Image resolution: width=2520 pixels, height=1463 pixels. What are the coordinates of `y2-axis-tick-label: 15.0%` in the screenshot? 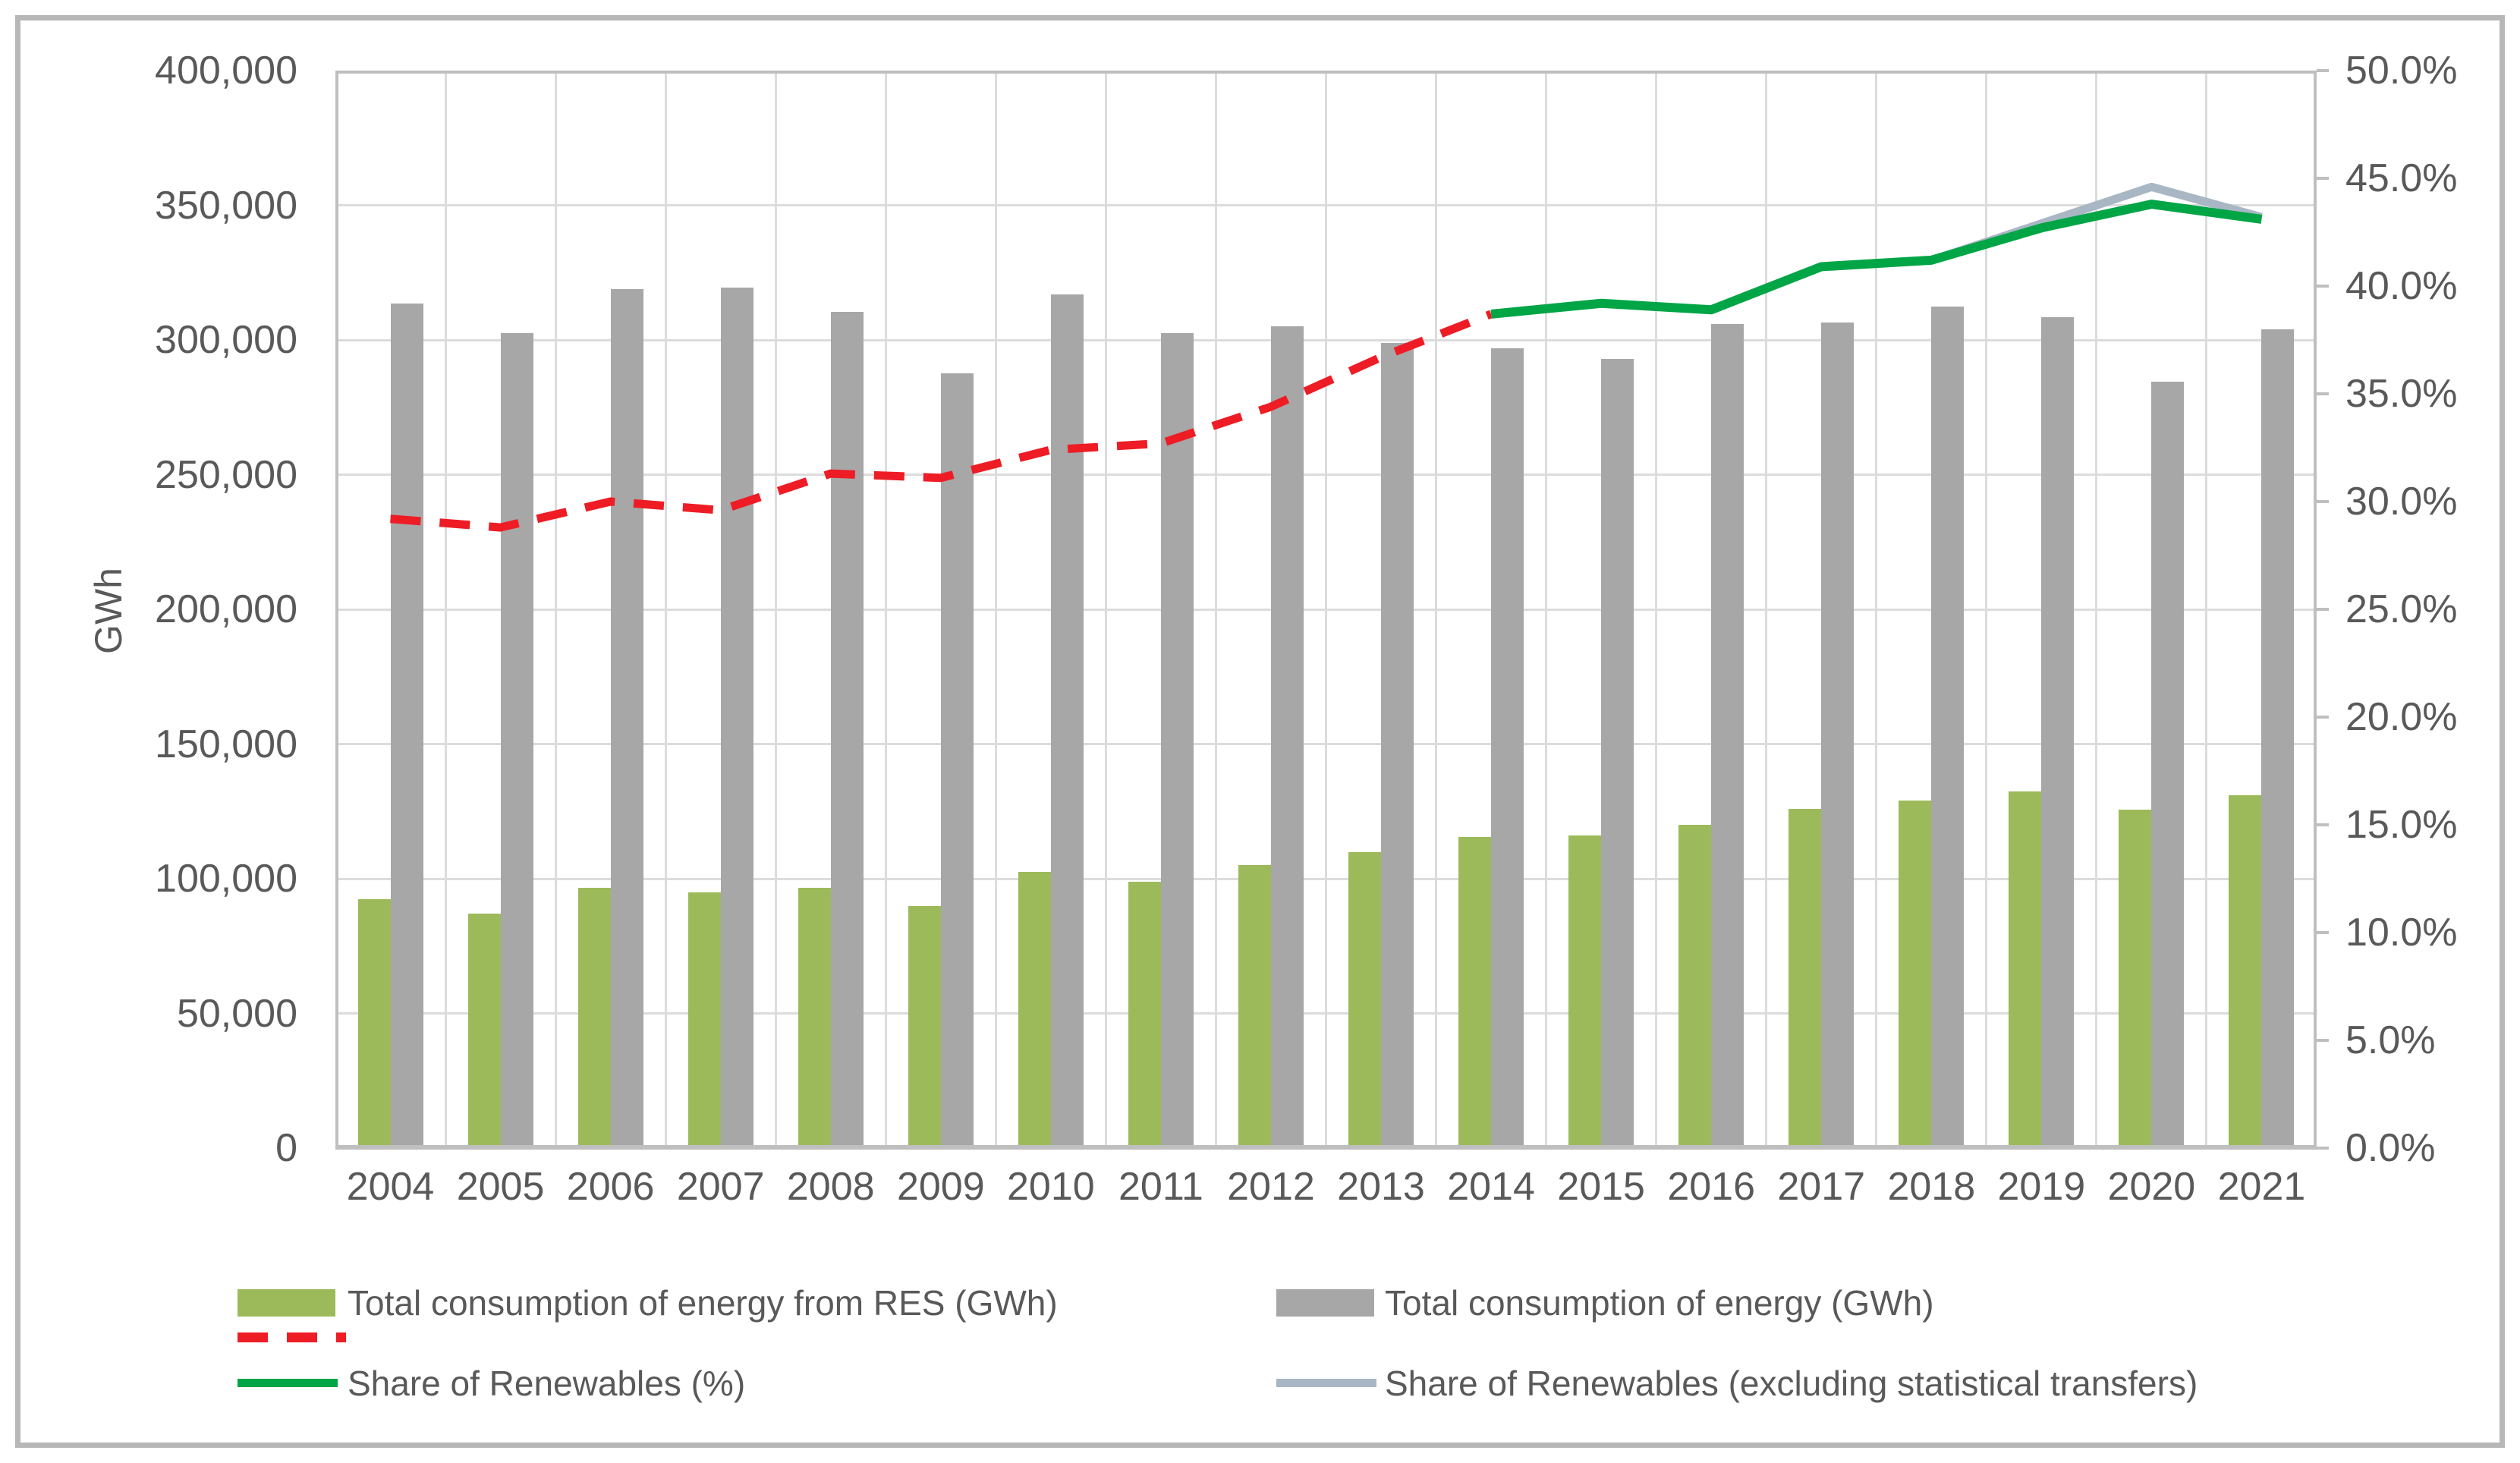 It's located at (2401, 825).